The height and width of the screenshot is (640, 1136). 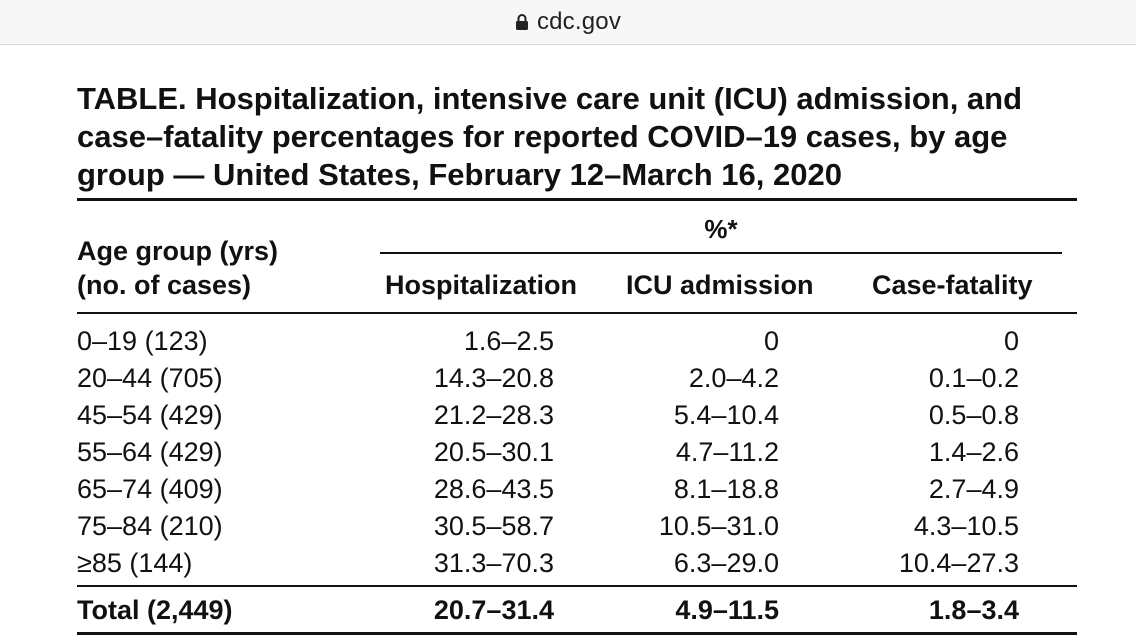 What do you see at coordinates (973, 489) in the screenshot?
I see `case-fatality-cell: 2.7–4.9` at bounding box center [973, 489].